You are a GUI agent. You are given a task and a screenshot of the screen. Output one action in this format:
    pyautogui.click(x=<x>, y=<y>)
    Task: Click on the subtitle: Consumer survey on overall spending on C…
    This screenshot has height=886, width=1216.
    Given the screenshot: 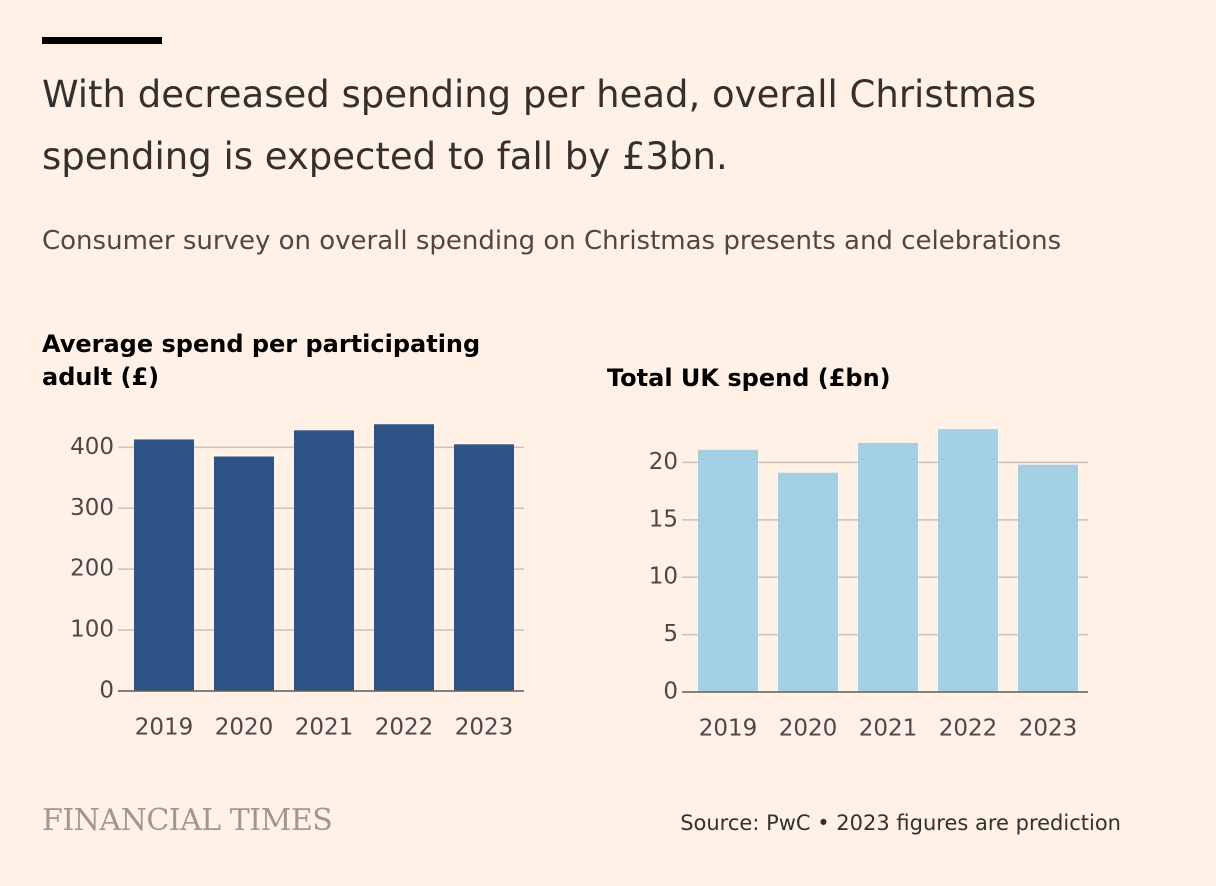 What is the action you would take?
    pyautogui.click(x=552, y=241)
    